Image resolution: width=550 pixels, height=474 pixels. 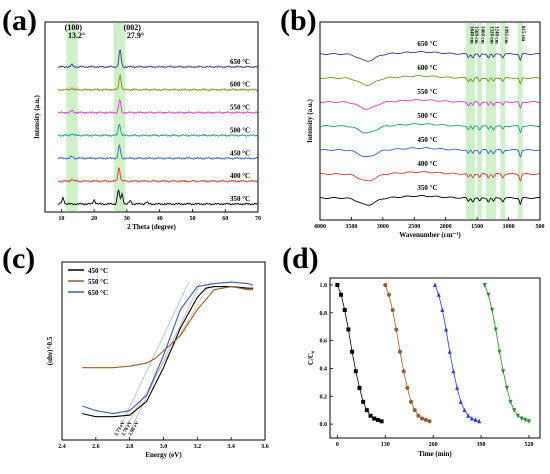 What do you see at coordinates (430, 235) in the screenshot?
I see `panel-b-x-axis-label: Wavenumber (cm⁻¹)` at bounding box center [430, 235].